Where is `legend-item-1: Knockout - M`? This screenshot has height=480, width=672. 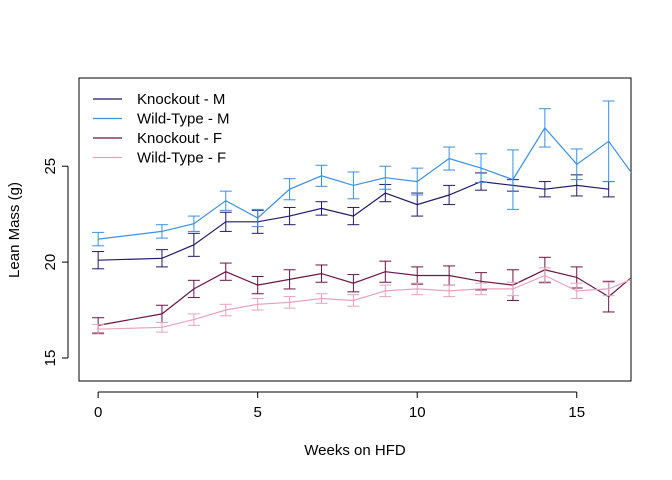
legend-item-1: Knockout - M is located at coordinates (159, 99).